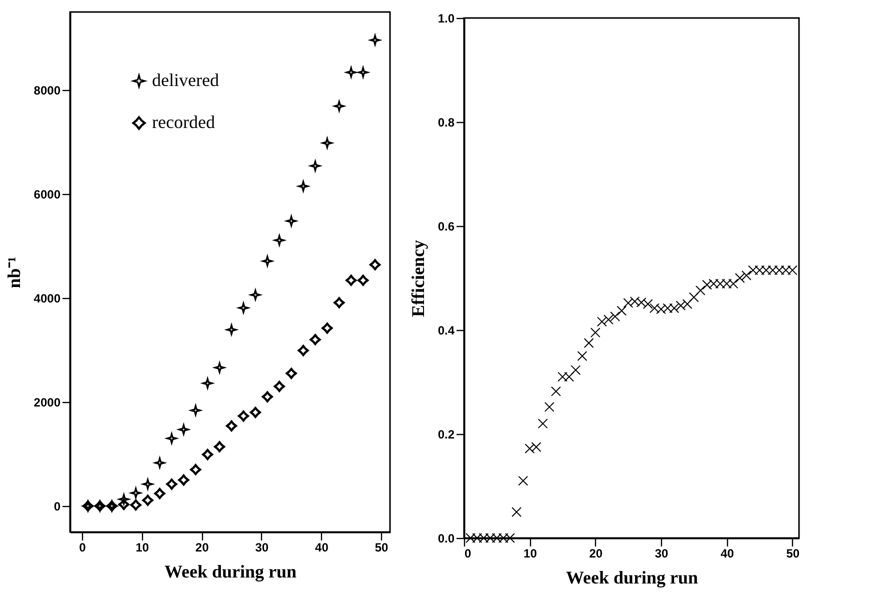 Image resolution: width=877 pixels, height=592 pixels. Describe the element at coordinates (185, 80) in the screenshot. I see `legend-label: delivered` at that location.